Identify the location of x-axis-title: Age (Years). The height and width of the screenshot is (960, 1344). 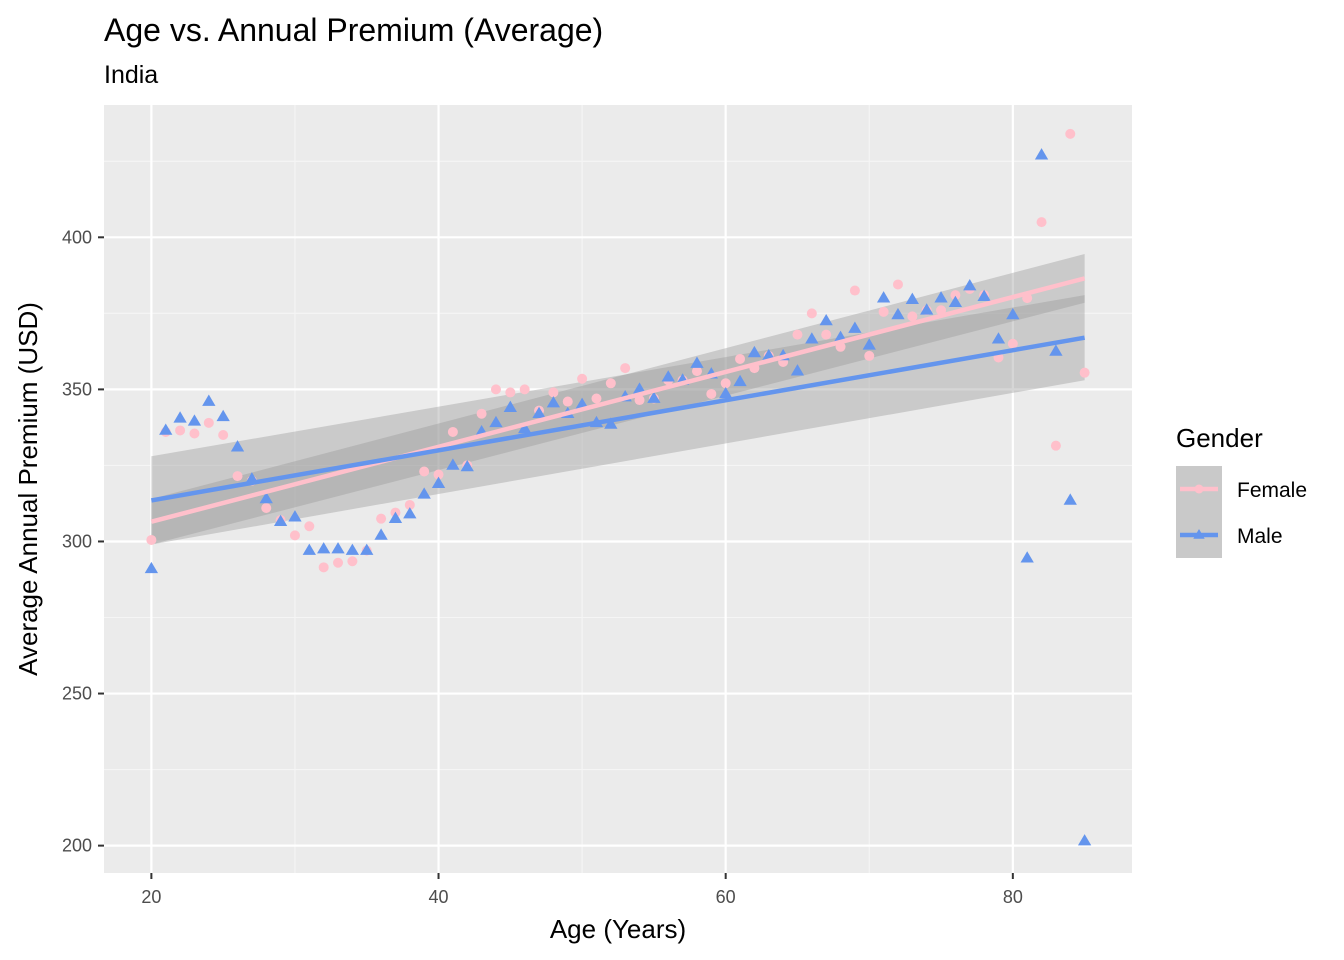
(618, 929).